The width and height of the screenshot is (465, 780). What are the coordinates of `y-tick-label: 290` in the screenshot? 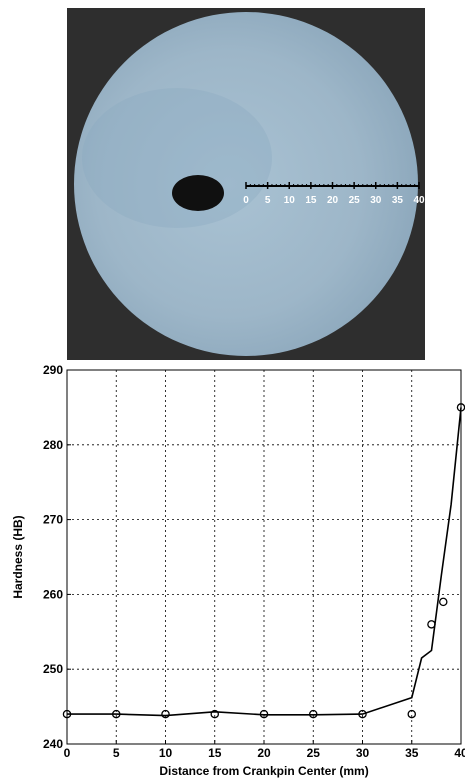 It's located at (53, 370).